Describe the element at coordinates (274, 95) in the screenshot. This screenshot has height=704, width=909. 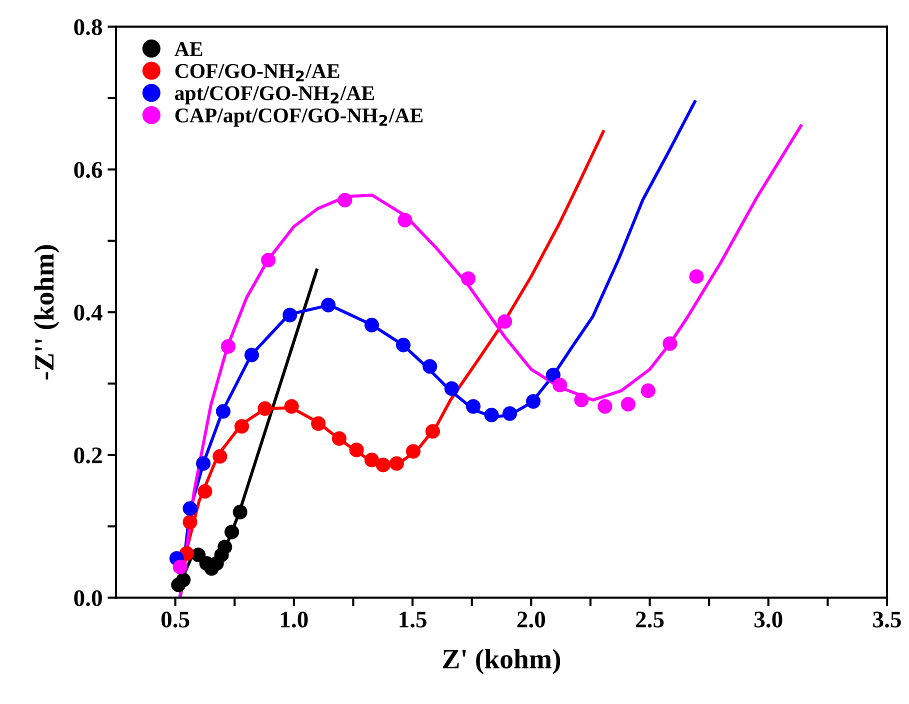
I see `legend-label: apt/COF/GO-NH$_{2}$/AE` at that location.